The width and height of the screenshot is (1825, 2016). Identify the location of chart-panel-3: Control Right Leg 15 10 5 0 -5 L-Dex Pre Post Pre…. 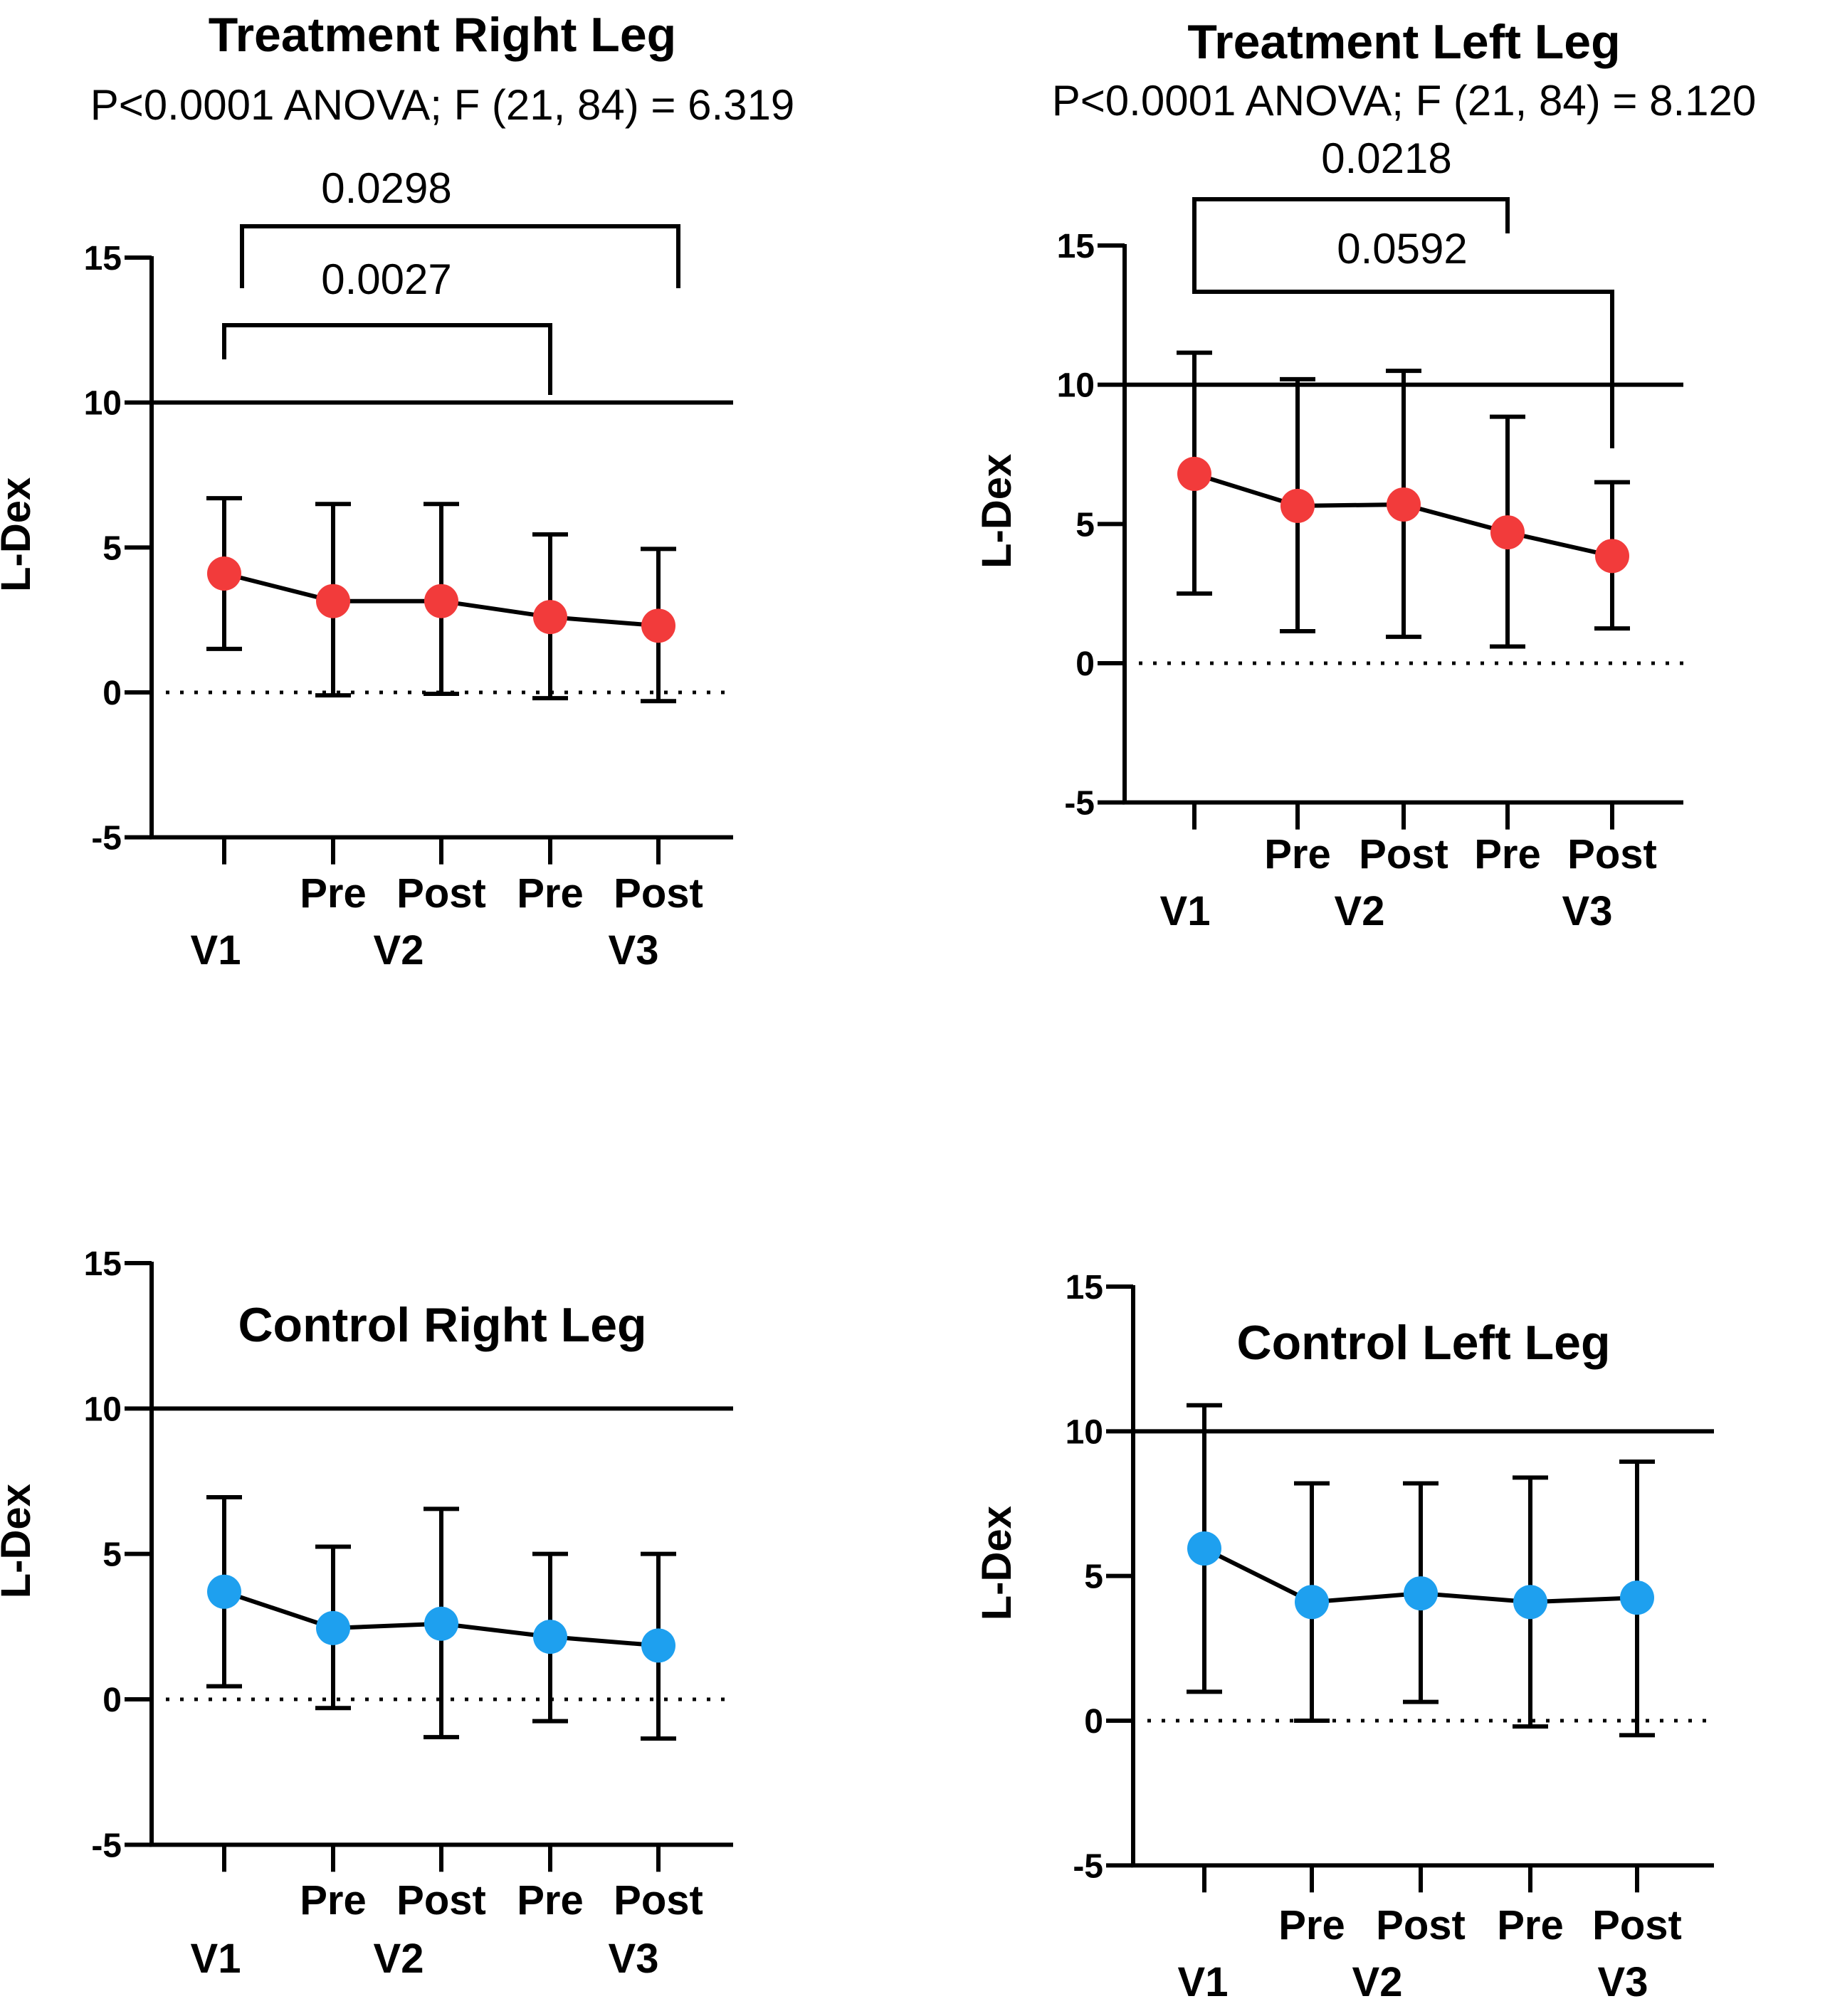
(366, 1613).